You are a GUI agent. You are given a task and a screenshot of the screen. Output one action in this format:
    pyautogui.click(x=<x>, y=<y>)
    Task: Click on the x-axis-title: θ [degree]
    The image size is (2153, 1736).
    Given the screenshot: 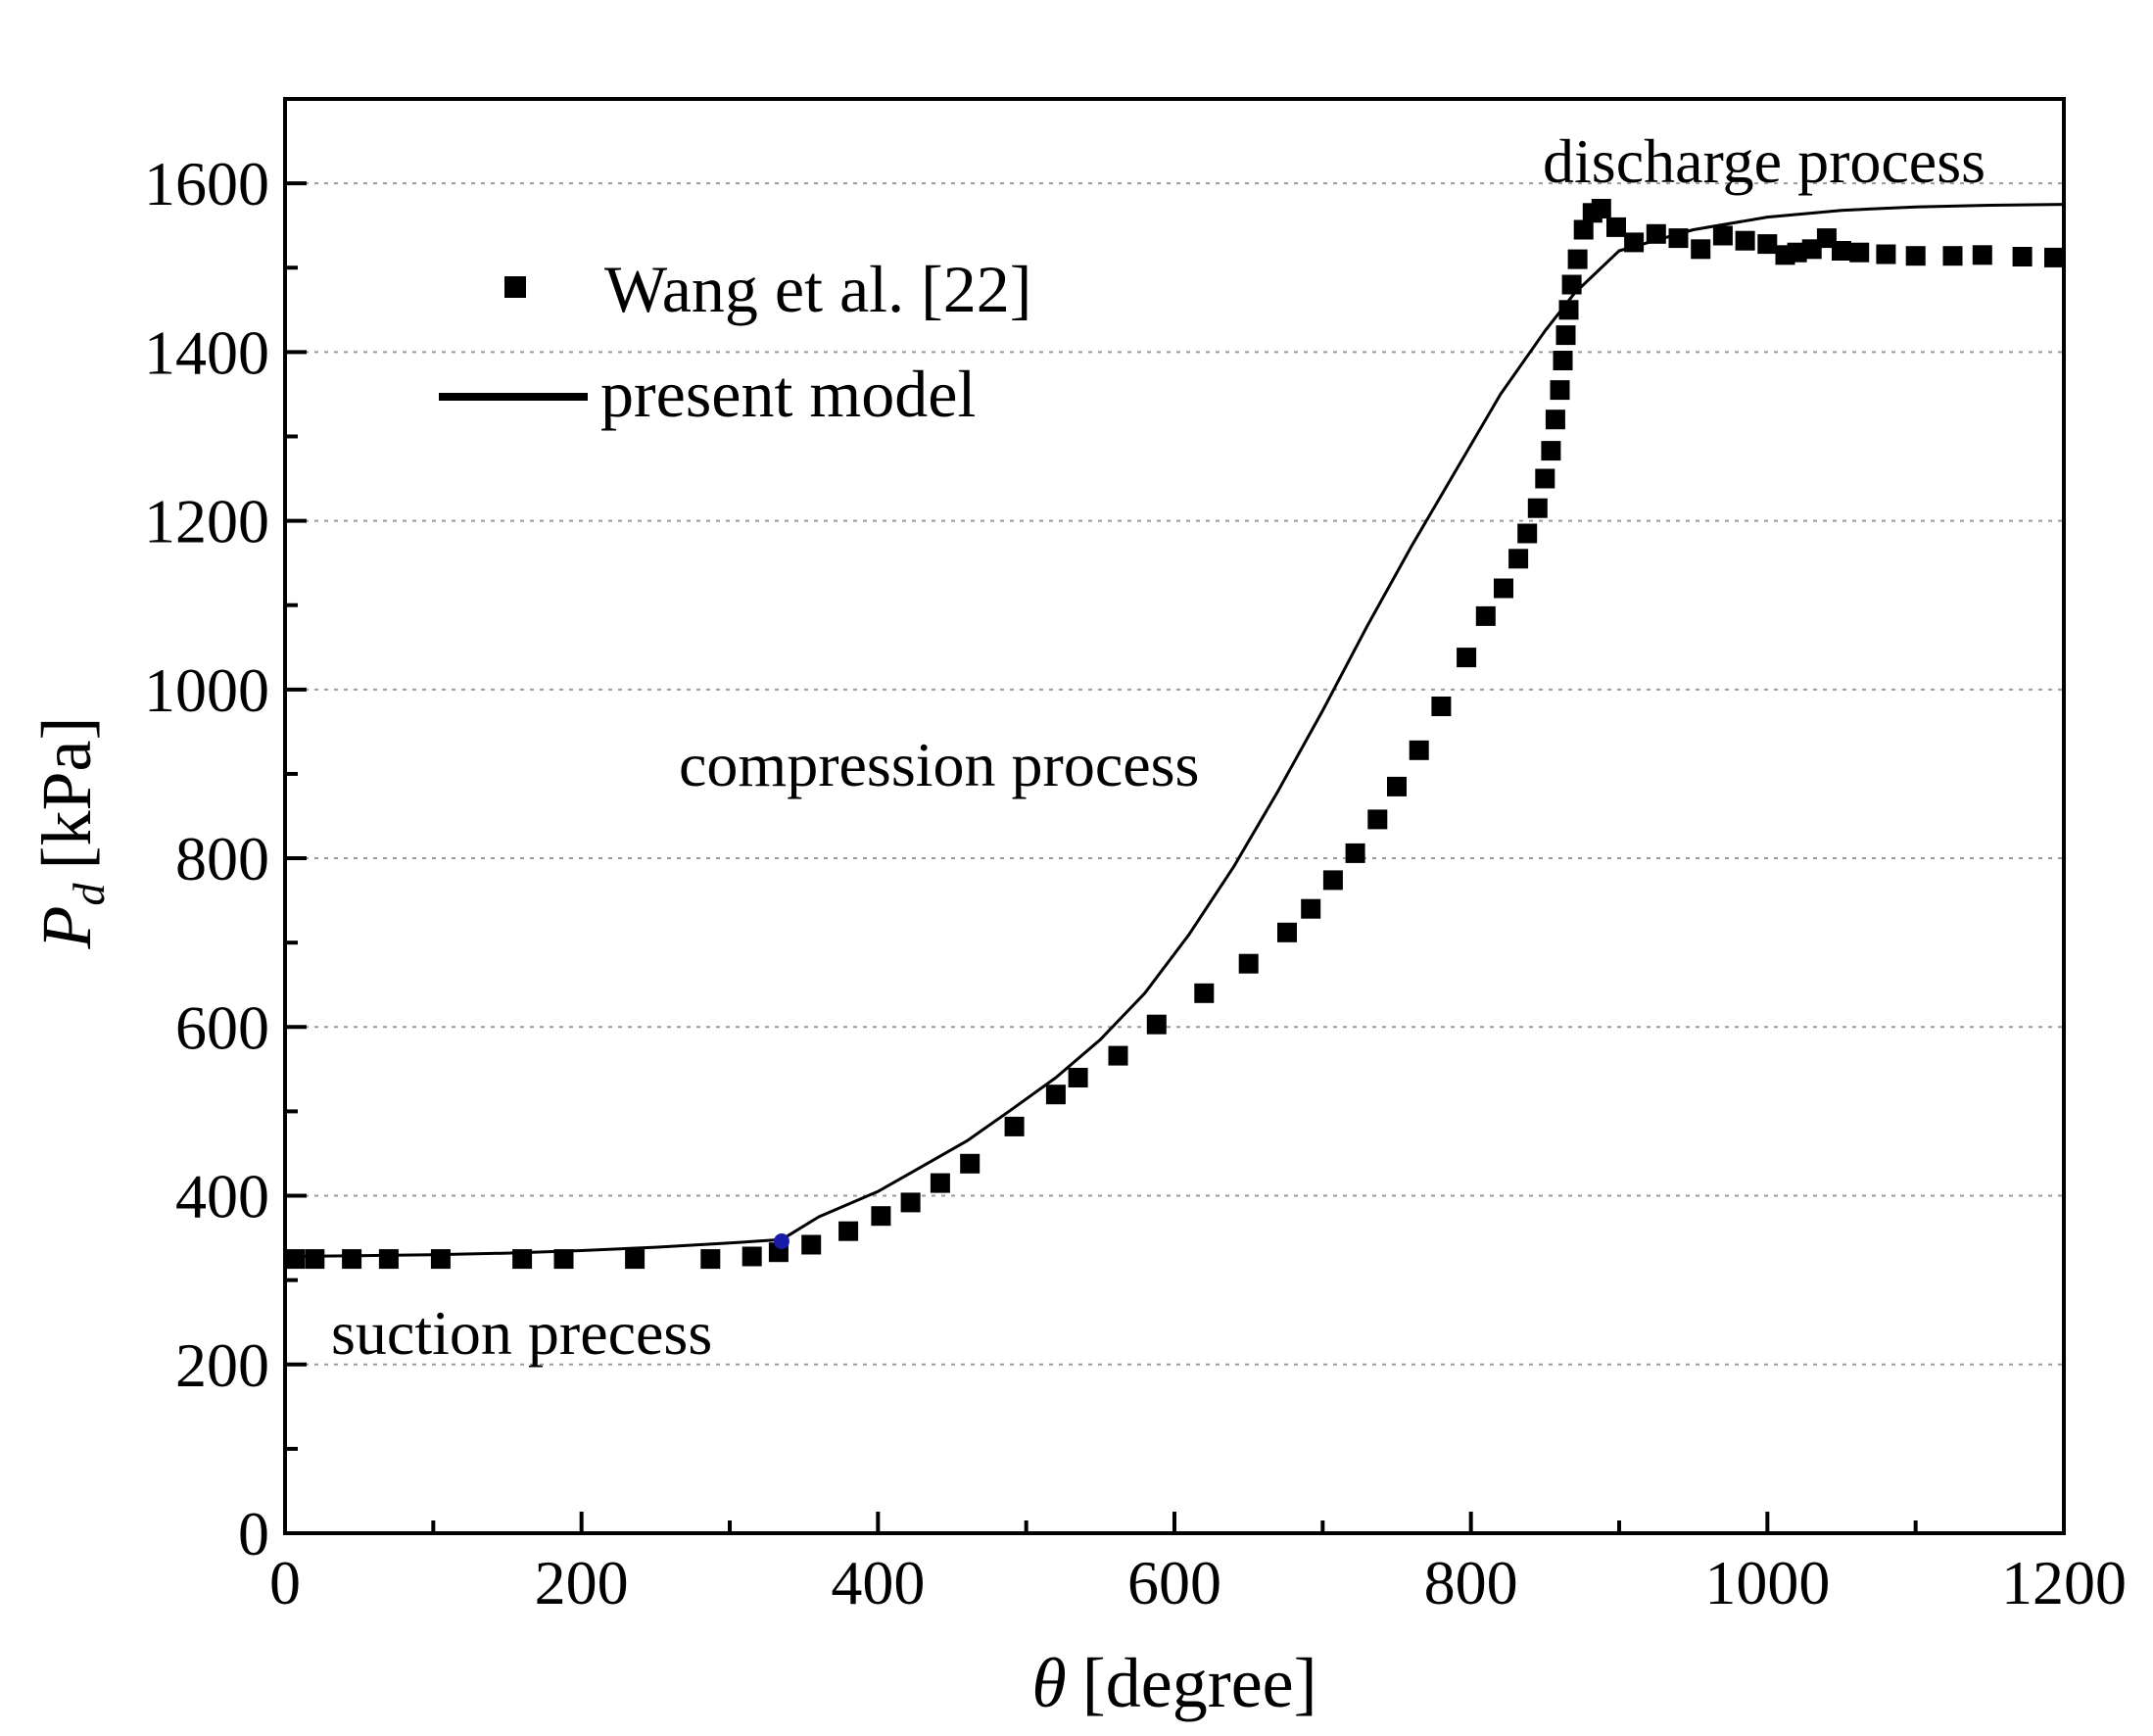 What is the action you would take?
    pyautogui.click(x=1174, y=1683)
    